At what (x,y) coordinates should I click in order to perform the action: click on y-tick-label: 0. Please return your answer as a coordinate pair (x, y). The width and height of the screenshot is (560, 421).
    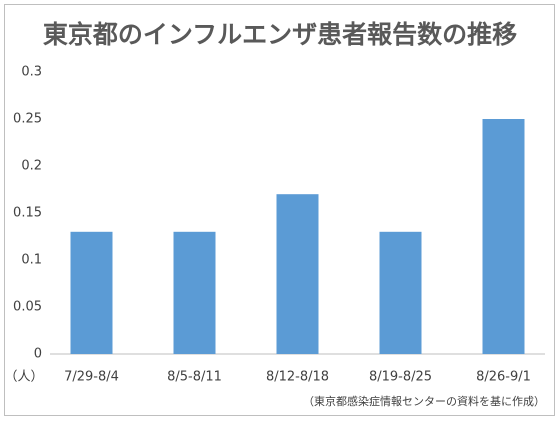
    Looking at the image, I should click on (38, 354).